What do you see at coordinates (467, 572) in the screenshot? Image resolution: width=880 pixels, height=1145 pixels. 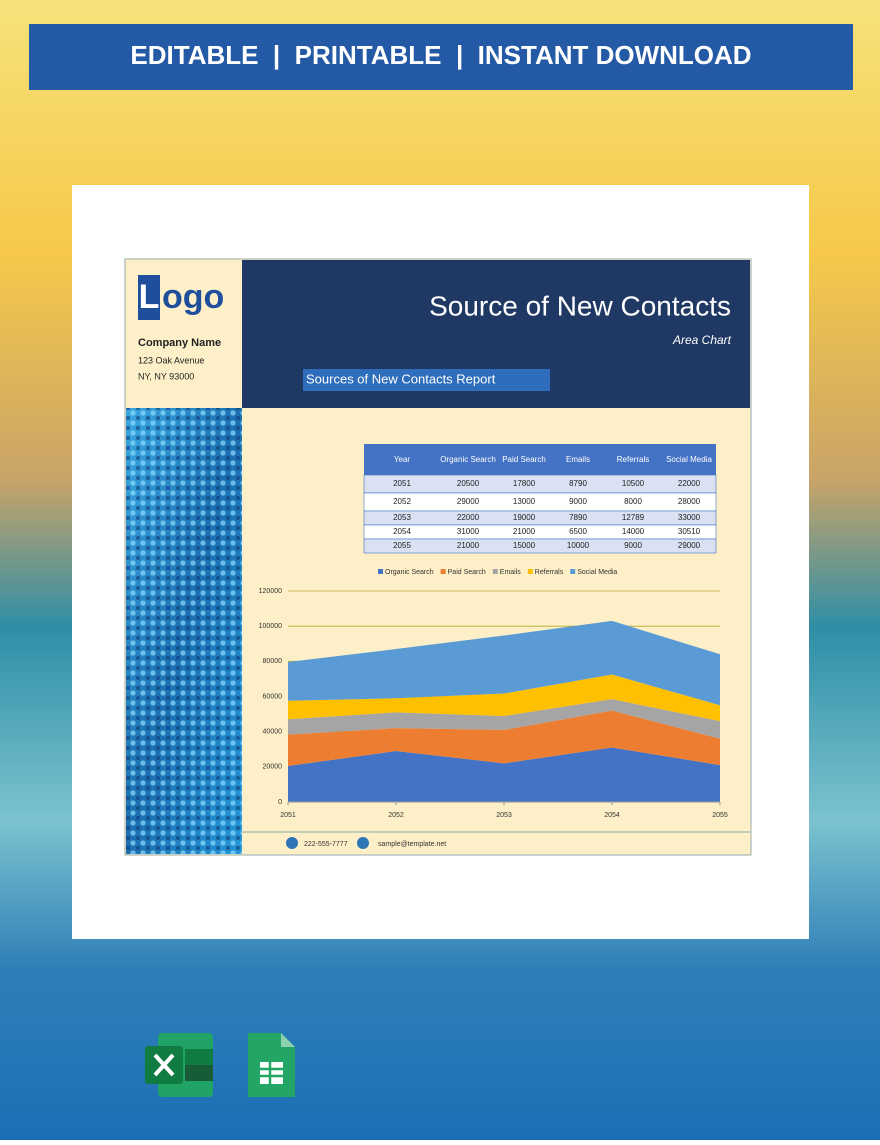 I see `legend-label: Paid Search` at bounding box center [467, 572].